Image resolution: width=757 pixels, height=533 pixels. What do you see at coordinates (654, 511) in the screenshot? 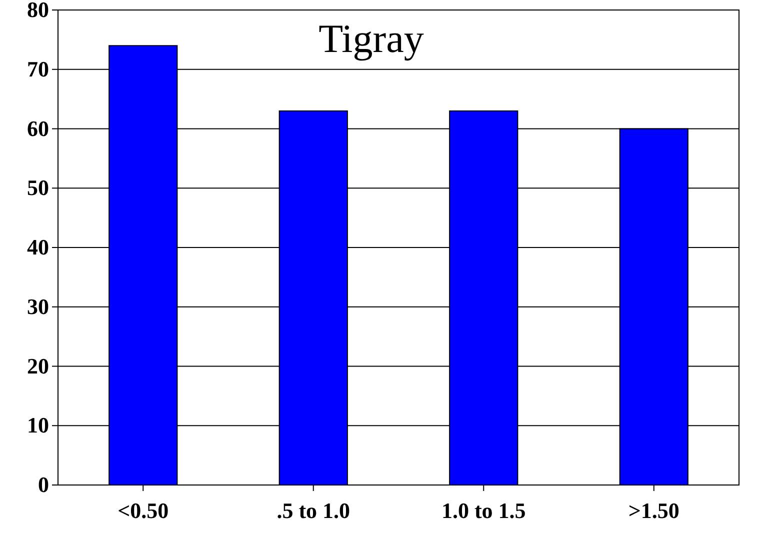
I see `x-tick-label: >1.50` at bounding box center [654, 511].